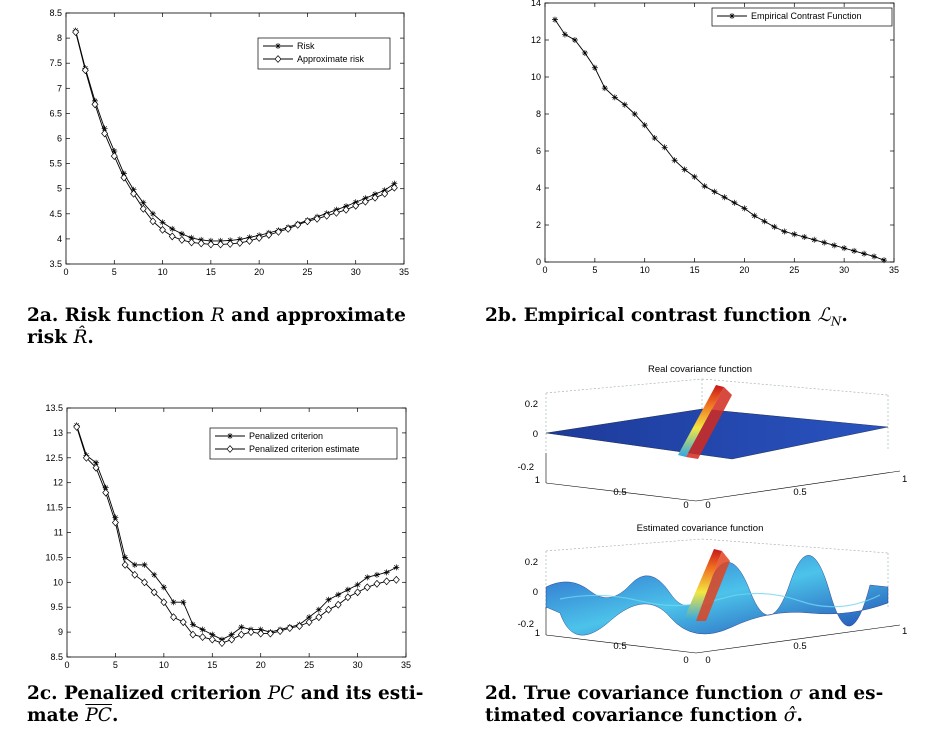 The height and width of the screenshot is (748, 927). What do you see at coordinates (799, 646) in the screenshot?
I see `x-tick: 0.5` at bounding box center [799, 646].